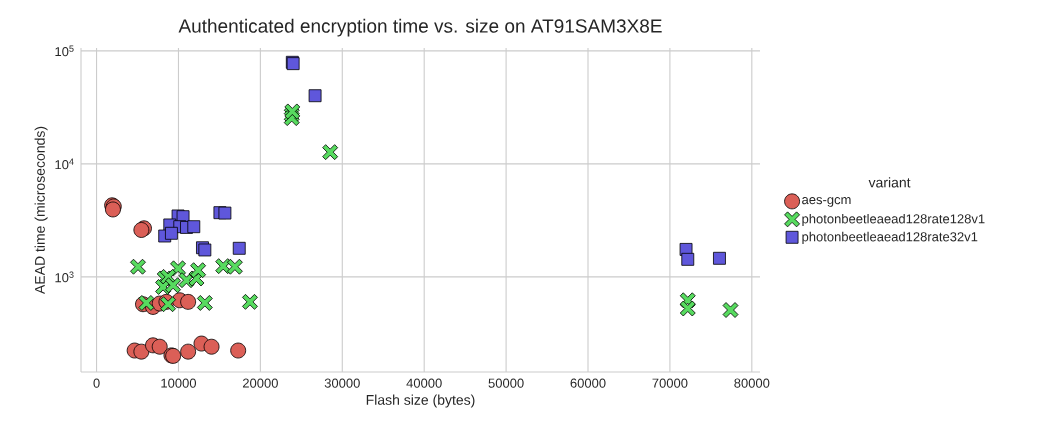  What do you see at coordinates (890, 237) in the screenshot?
I see `legend-label: photonbeetleaead128rate32v1` at bounding box center [890, 237].